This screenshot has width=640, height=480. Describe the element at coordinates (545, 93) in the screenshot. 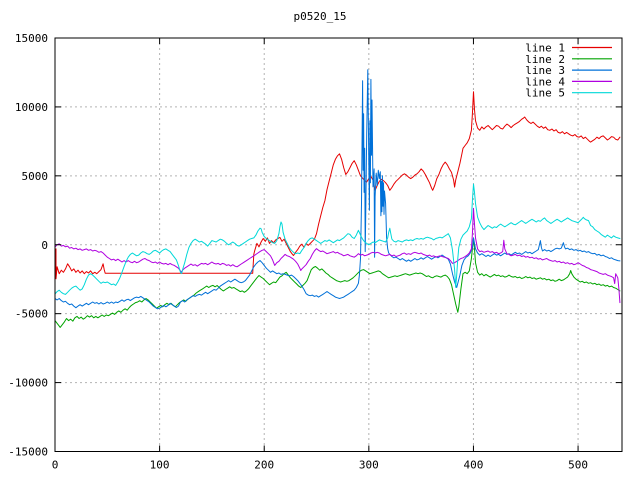

I see `legend-label: line 5` at that location.